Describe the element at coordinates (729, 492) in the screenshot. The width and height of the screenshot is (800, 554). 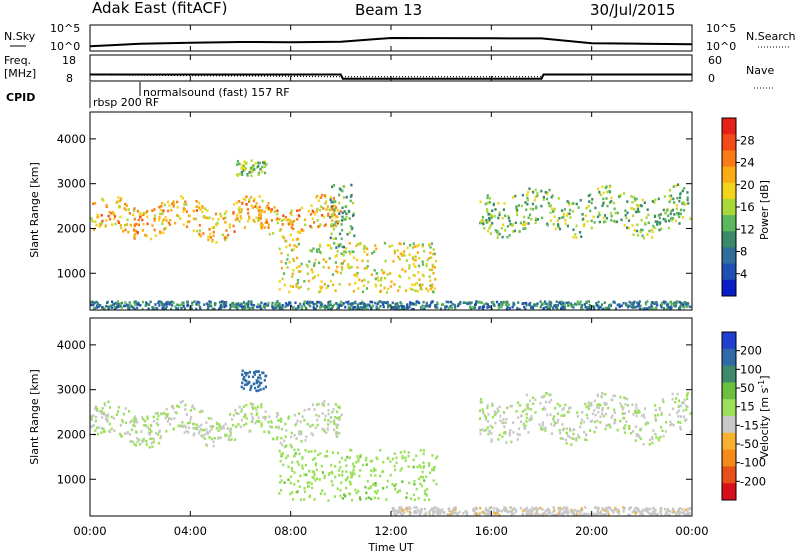
I see `colorbar-segment` at that location.